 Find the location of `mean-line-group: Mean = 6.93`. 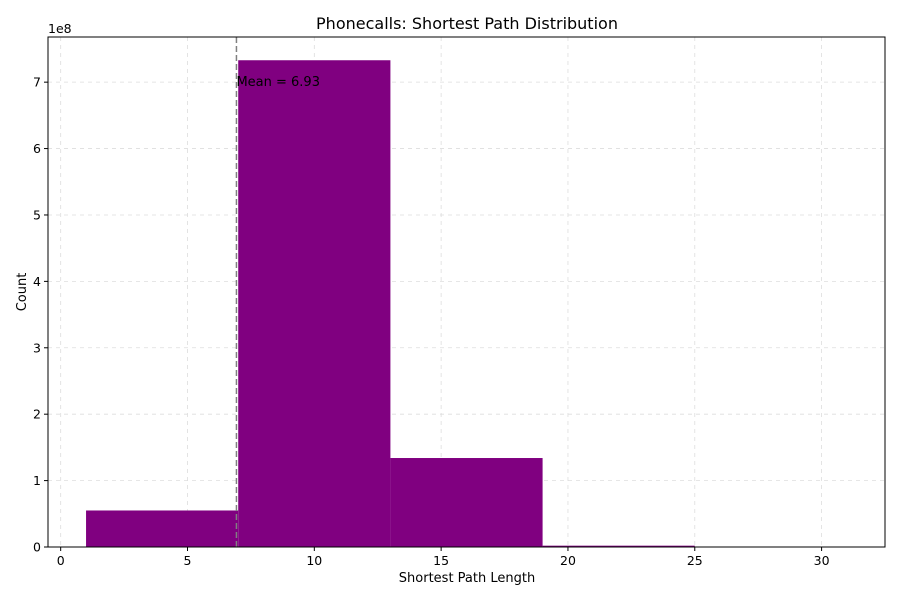

mean-line-group: Mean = 6.93 is located at coordinates (277, 292).